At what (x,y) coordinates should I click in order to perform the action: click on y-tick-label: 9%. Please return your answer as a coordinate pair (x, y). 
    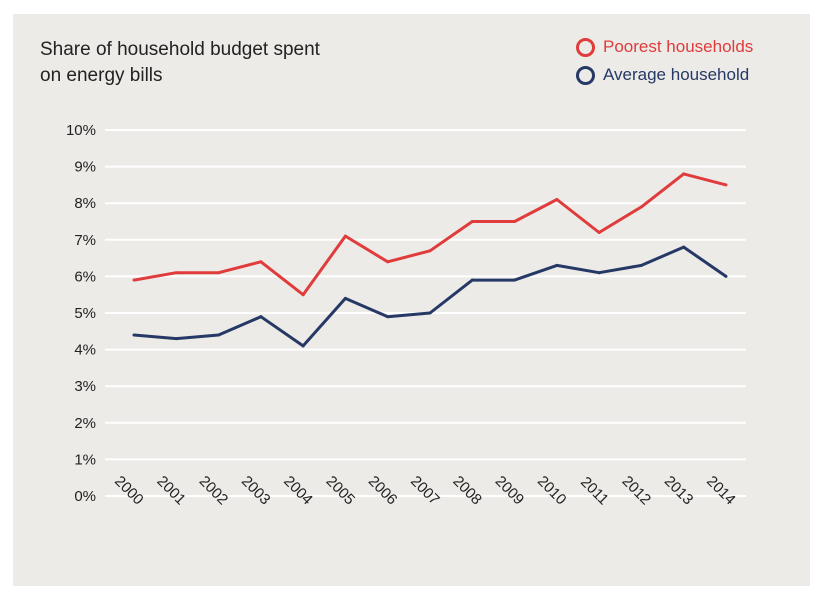
    Looking at the image, I should click on (85, 167).